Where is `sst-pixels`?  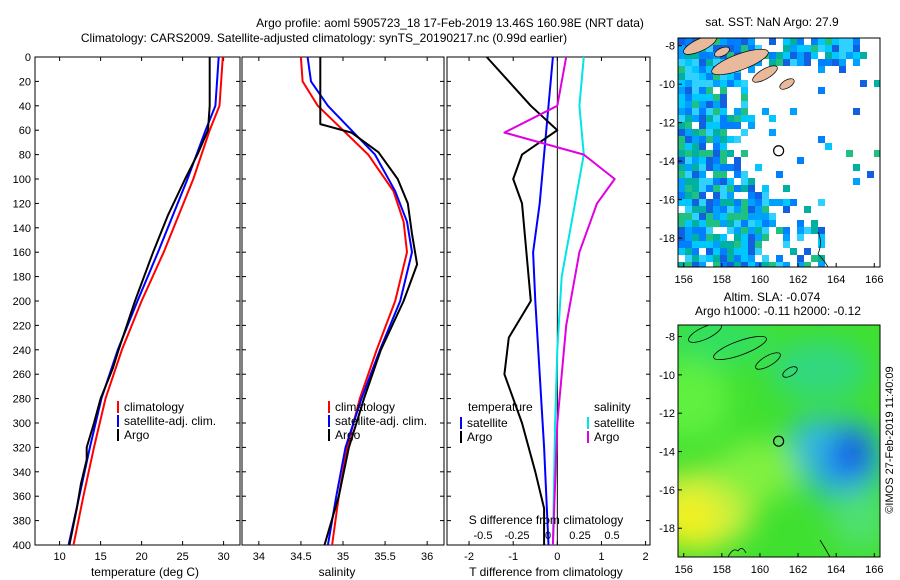 sst-pixels is located at coordinates (779, 152).